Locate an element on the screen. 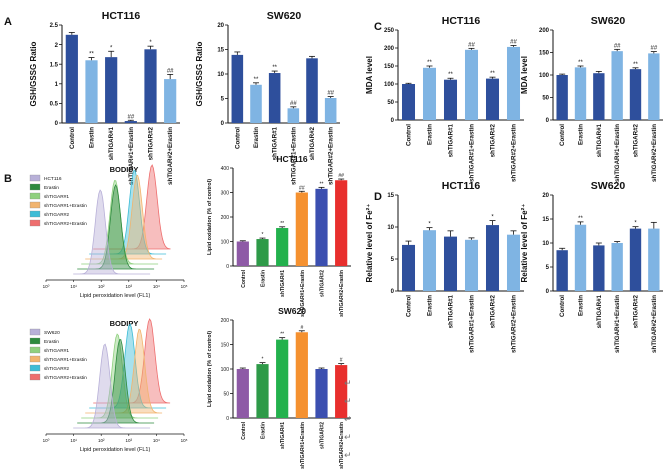  x-tick-label: 10¹ is located at coordinates (73, 440).